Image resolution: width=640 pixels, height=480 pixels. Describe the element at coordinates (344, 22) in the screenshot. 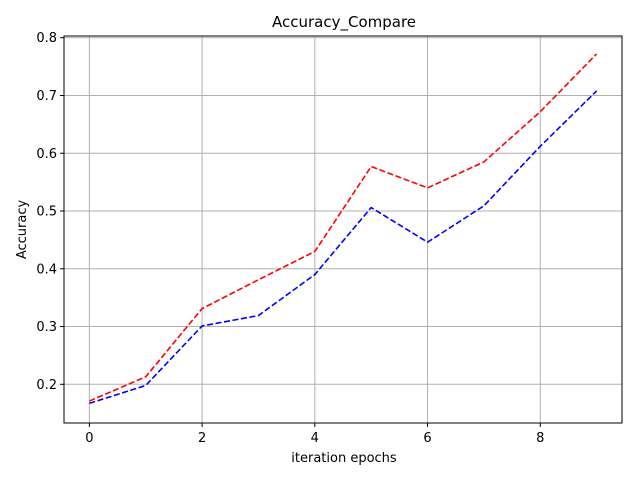

I see `chart-title: Accuracy_Compare` at that location.